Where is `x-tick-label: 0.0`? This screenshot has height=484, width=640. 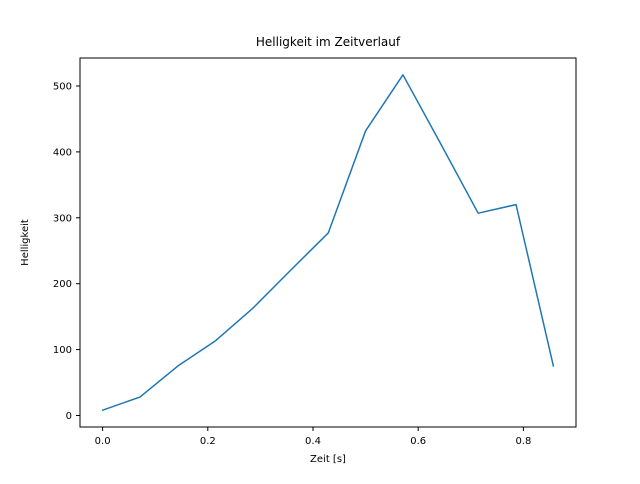 x-tick-label: 0.0 is located at coordinates (103, 441).